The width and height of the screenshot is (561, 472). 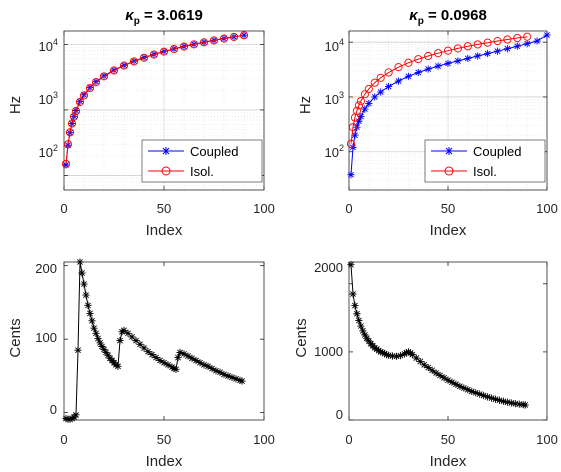 What do you see at coordinates (448, 17) in the screenshot?
I see `panel-title: κp = 0.0968` at bounding box center [448, 17].